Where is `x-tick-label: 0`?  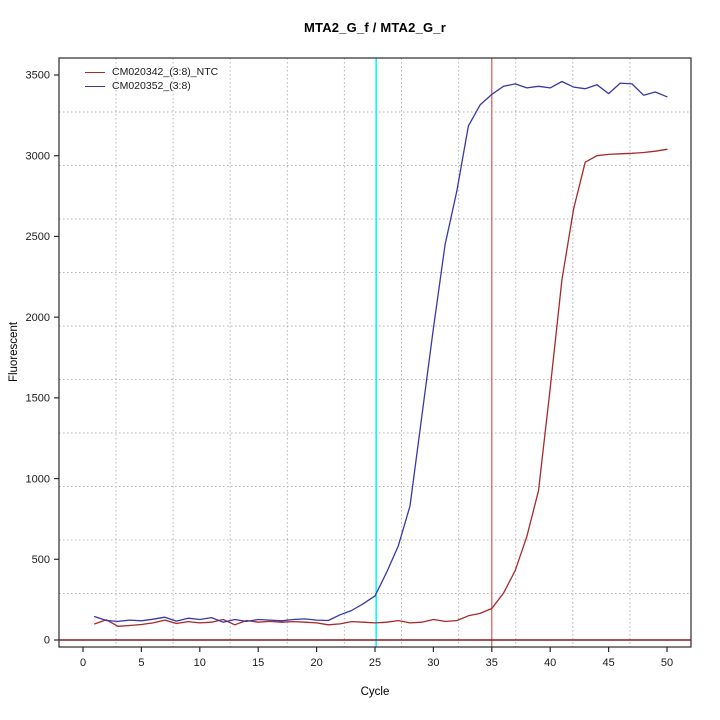 x-tick-label: 0 is located at coordinates (83, 663).